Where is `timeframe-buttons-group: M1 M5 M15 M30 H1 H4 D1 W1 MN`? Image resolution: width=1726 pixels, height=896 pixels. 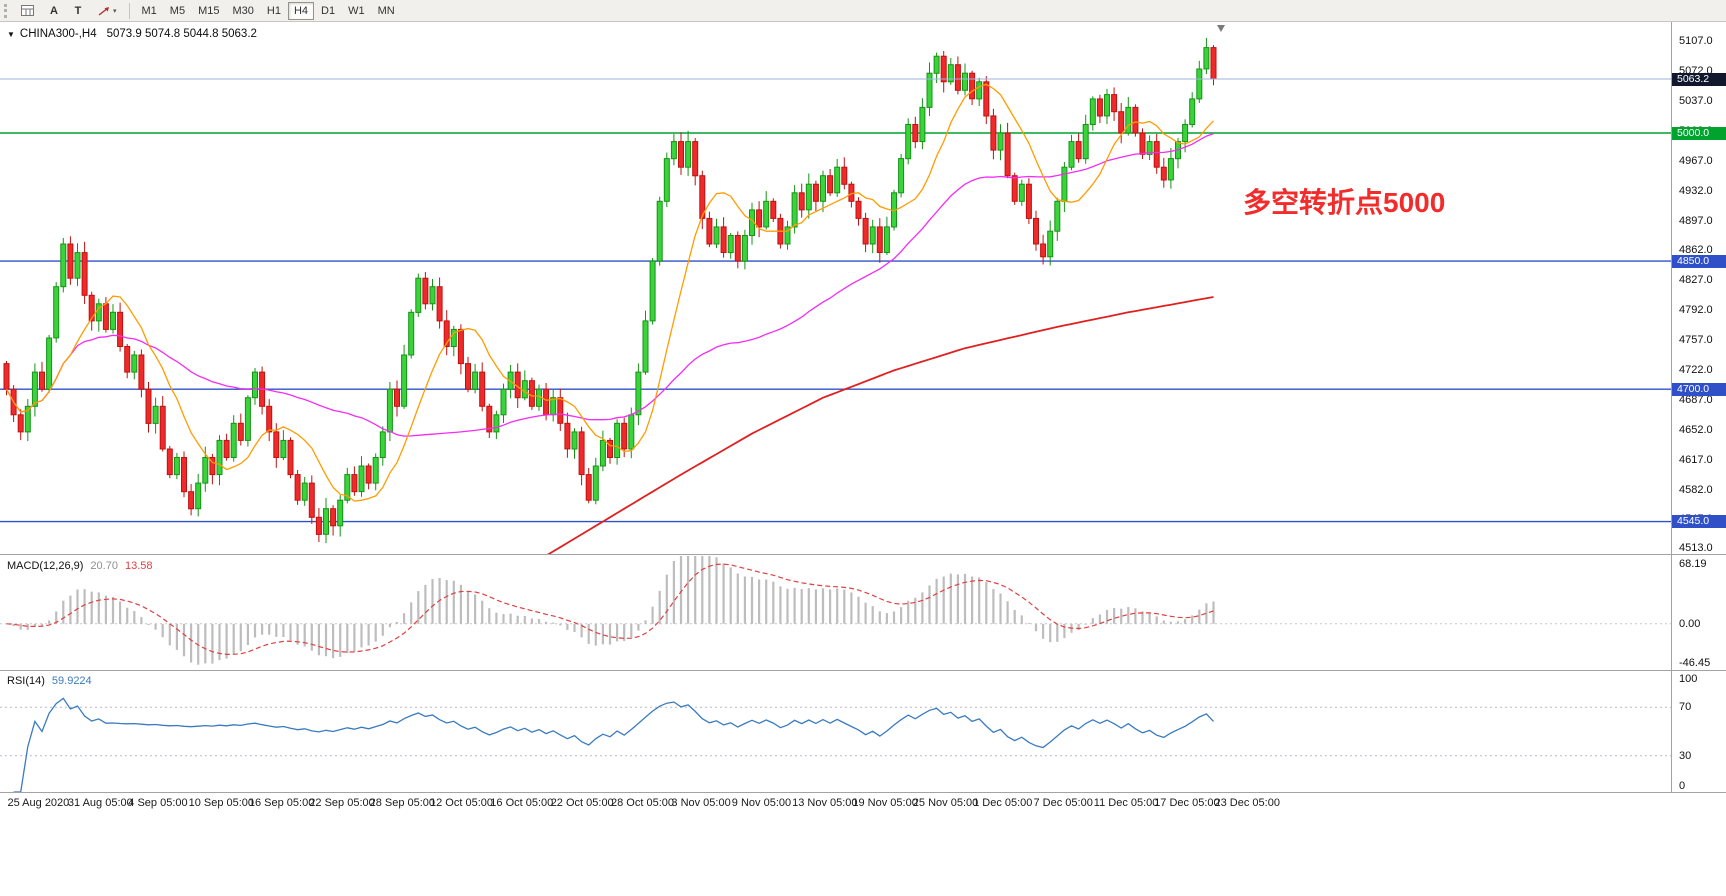 timeframe-buttons-group: M1 M5 M15 M30 H1 H4 D1 W1 MN is located at coordinates (268, 10).